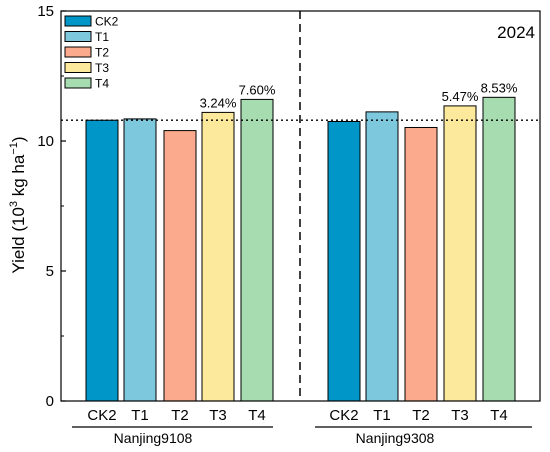  What do you see at coordinates (50, 401) in the screenshot?
I see `y-tick-label-0: 0` at bounding box center [50, 401].